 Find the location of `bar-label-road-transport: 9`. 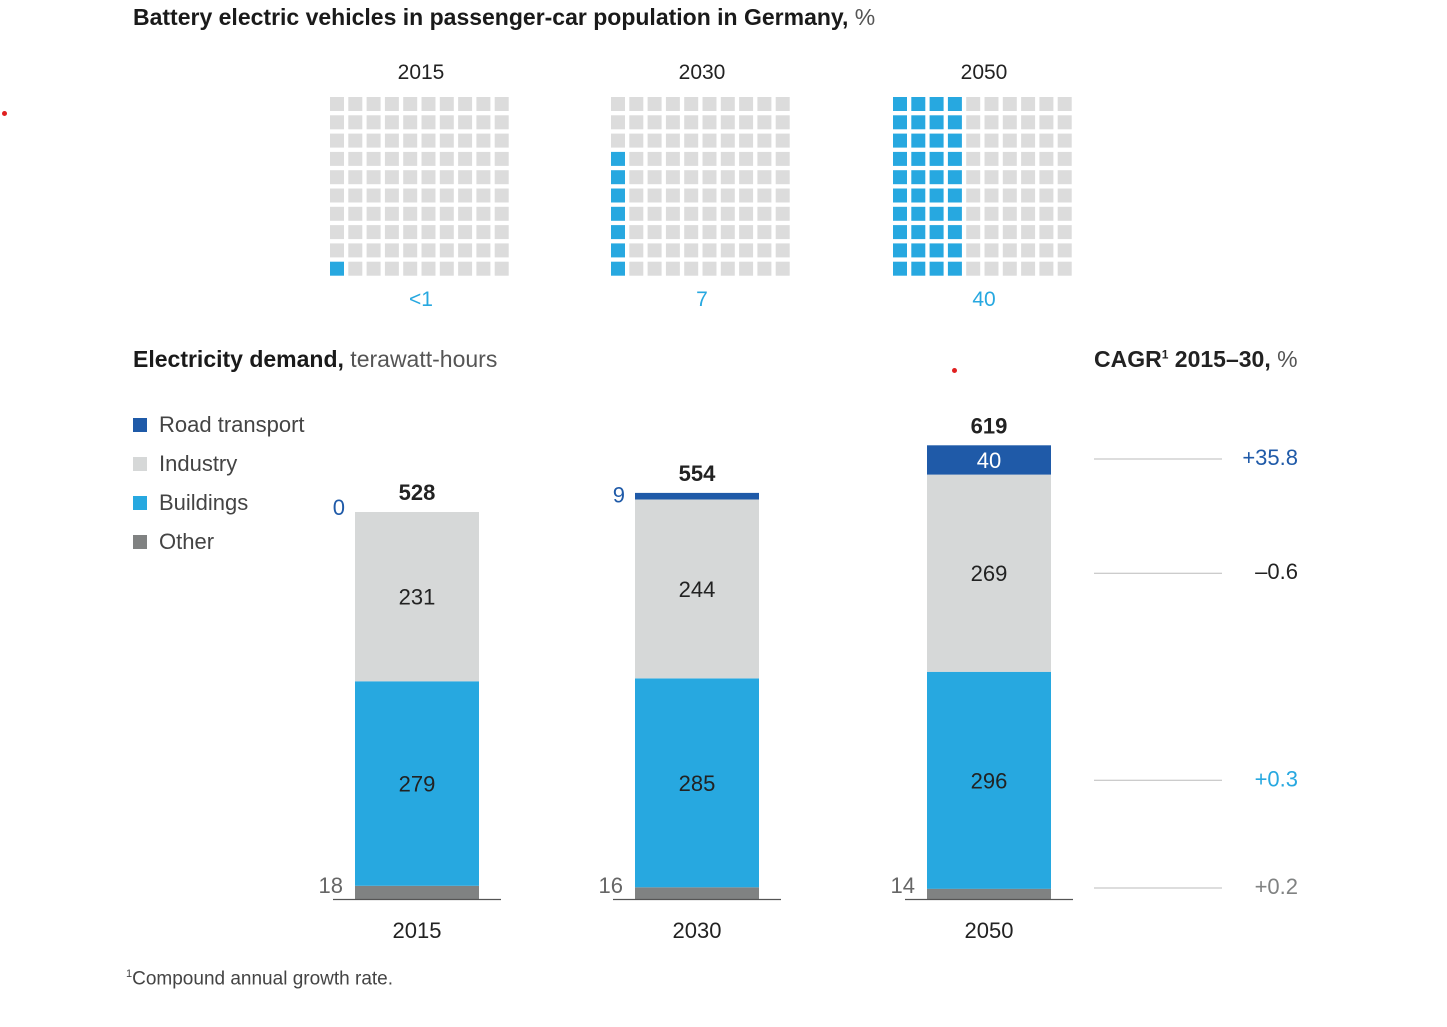

bar-label-road-transport: 9 is located at coordinates (619, 495).